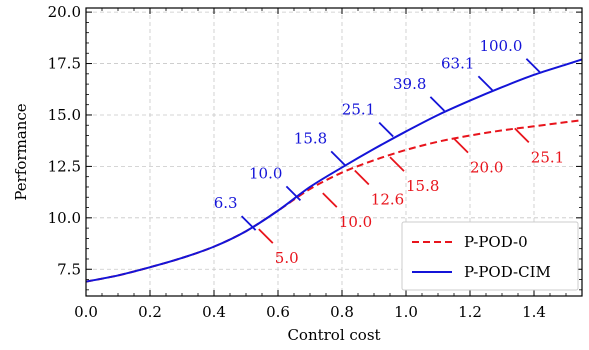  What do you see at coordinates (64, 166) in the screenshot?
I see `y-tick-label: 12.5` at bounding box center [64, 166].